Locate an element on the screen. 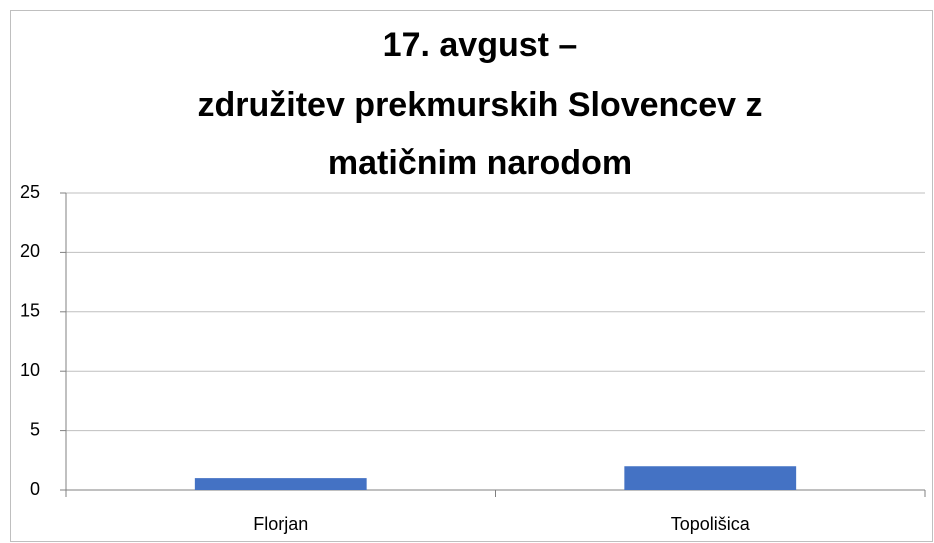 Image resolution: width=934 pixels, height=543 pixels. y-tick-label: 10 is located at coordinates (30, 370).